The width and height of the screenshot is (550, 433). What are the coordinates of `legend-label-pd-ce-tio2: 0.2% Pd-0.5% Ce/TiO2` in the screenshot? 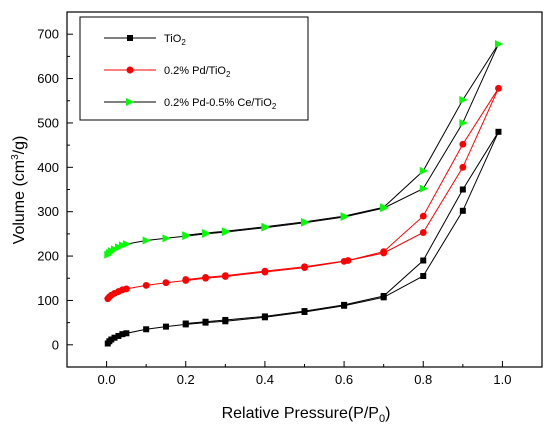 It's located at (220, 104).